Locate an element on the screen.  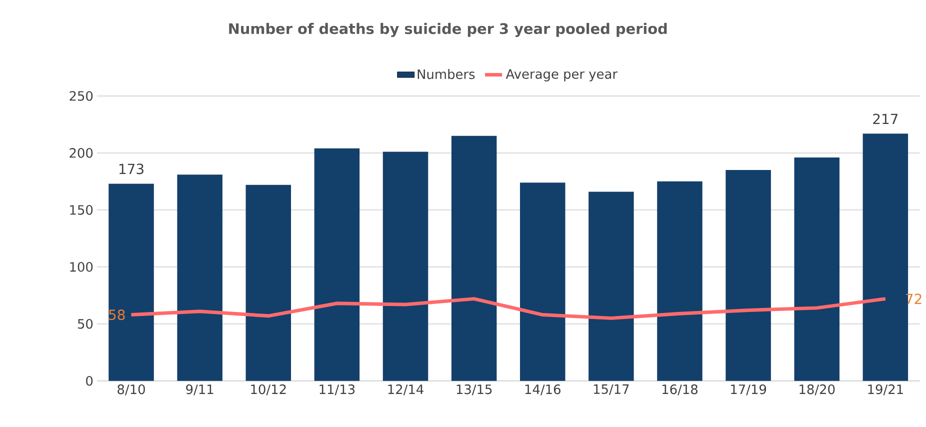
x-tick-label: 13/15 is located at coordinates (474, 390).